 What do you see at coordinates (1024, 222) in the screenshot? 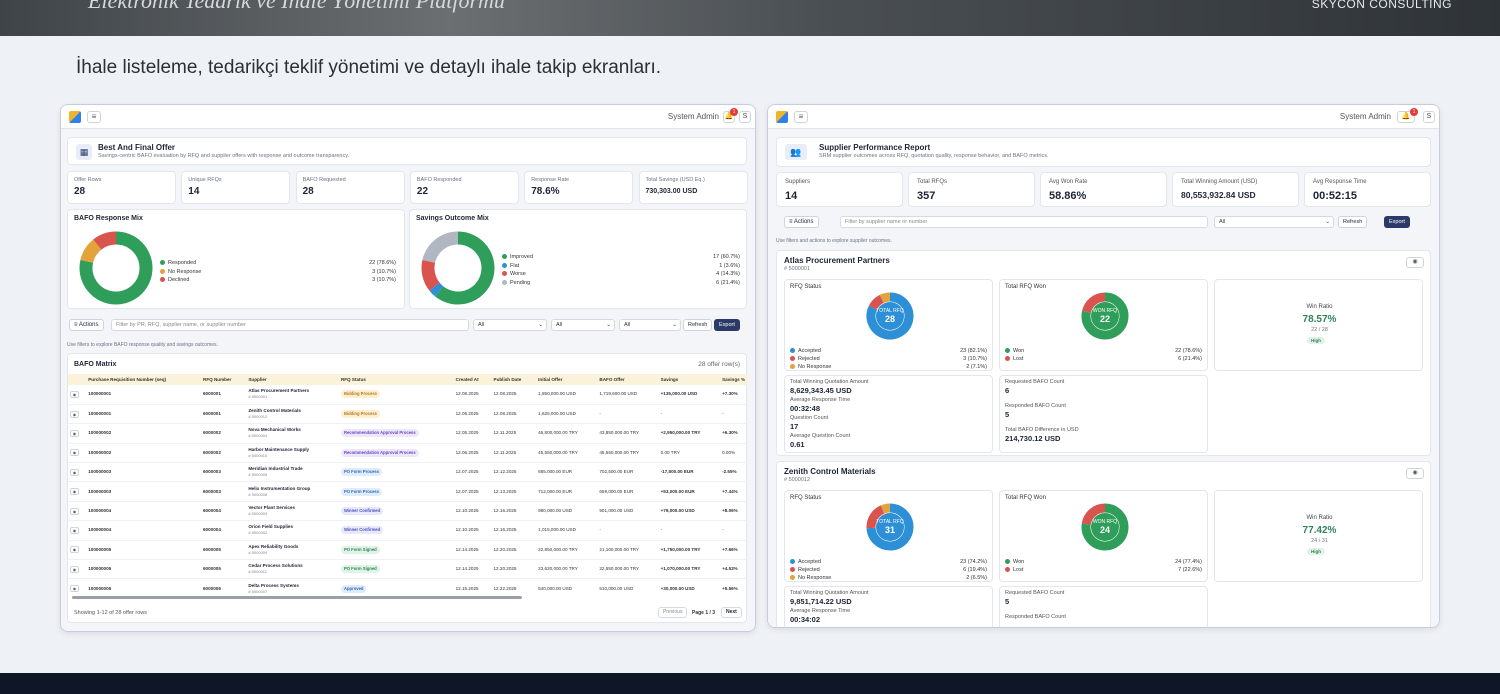
I see `search-input: Filter by supplier name or number` at bounding box center [1024, 222].